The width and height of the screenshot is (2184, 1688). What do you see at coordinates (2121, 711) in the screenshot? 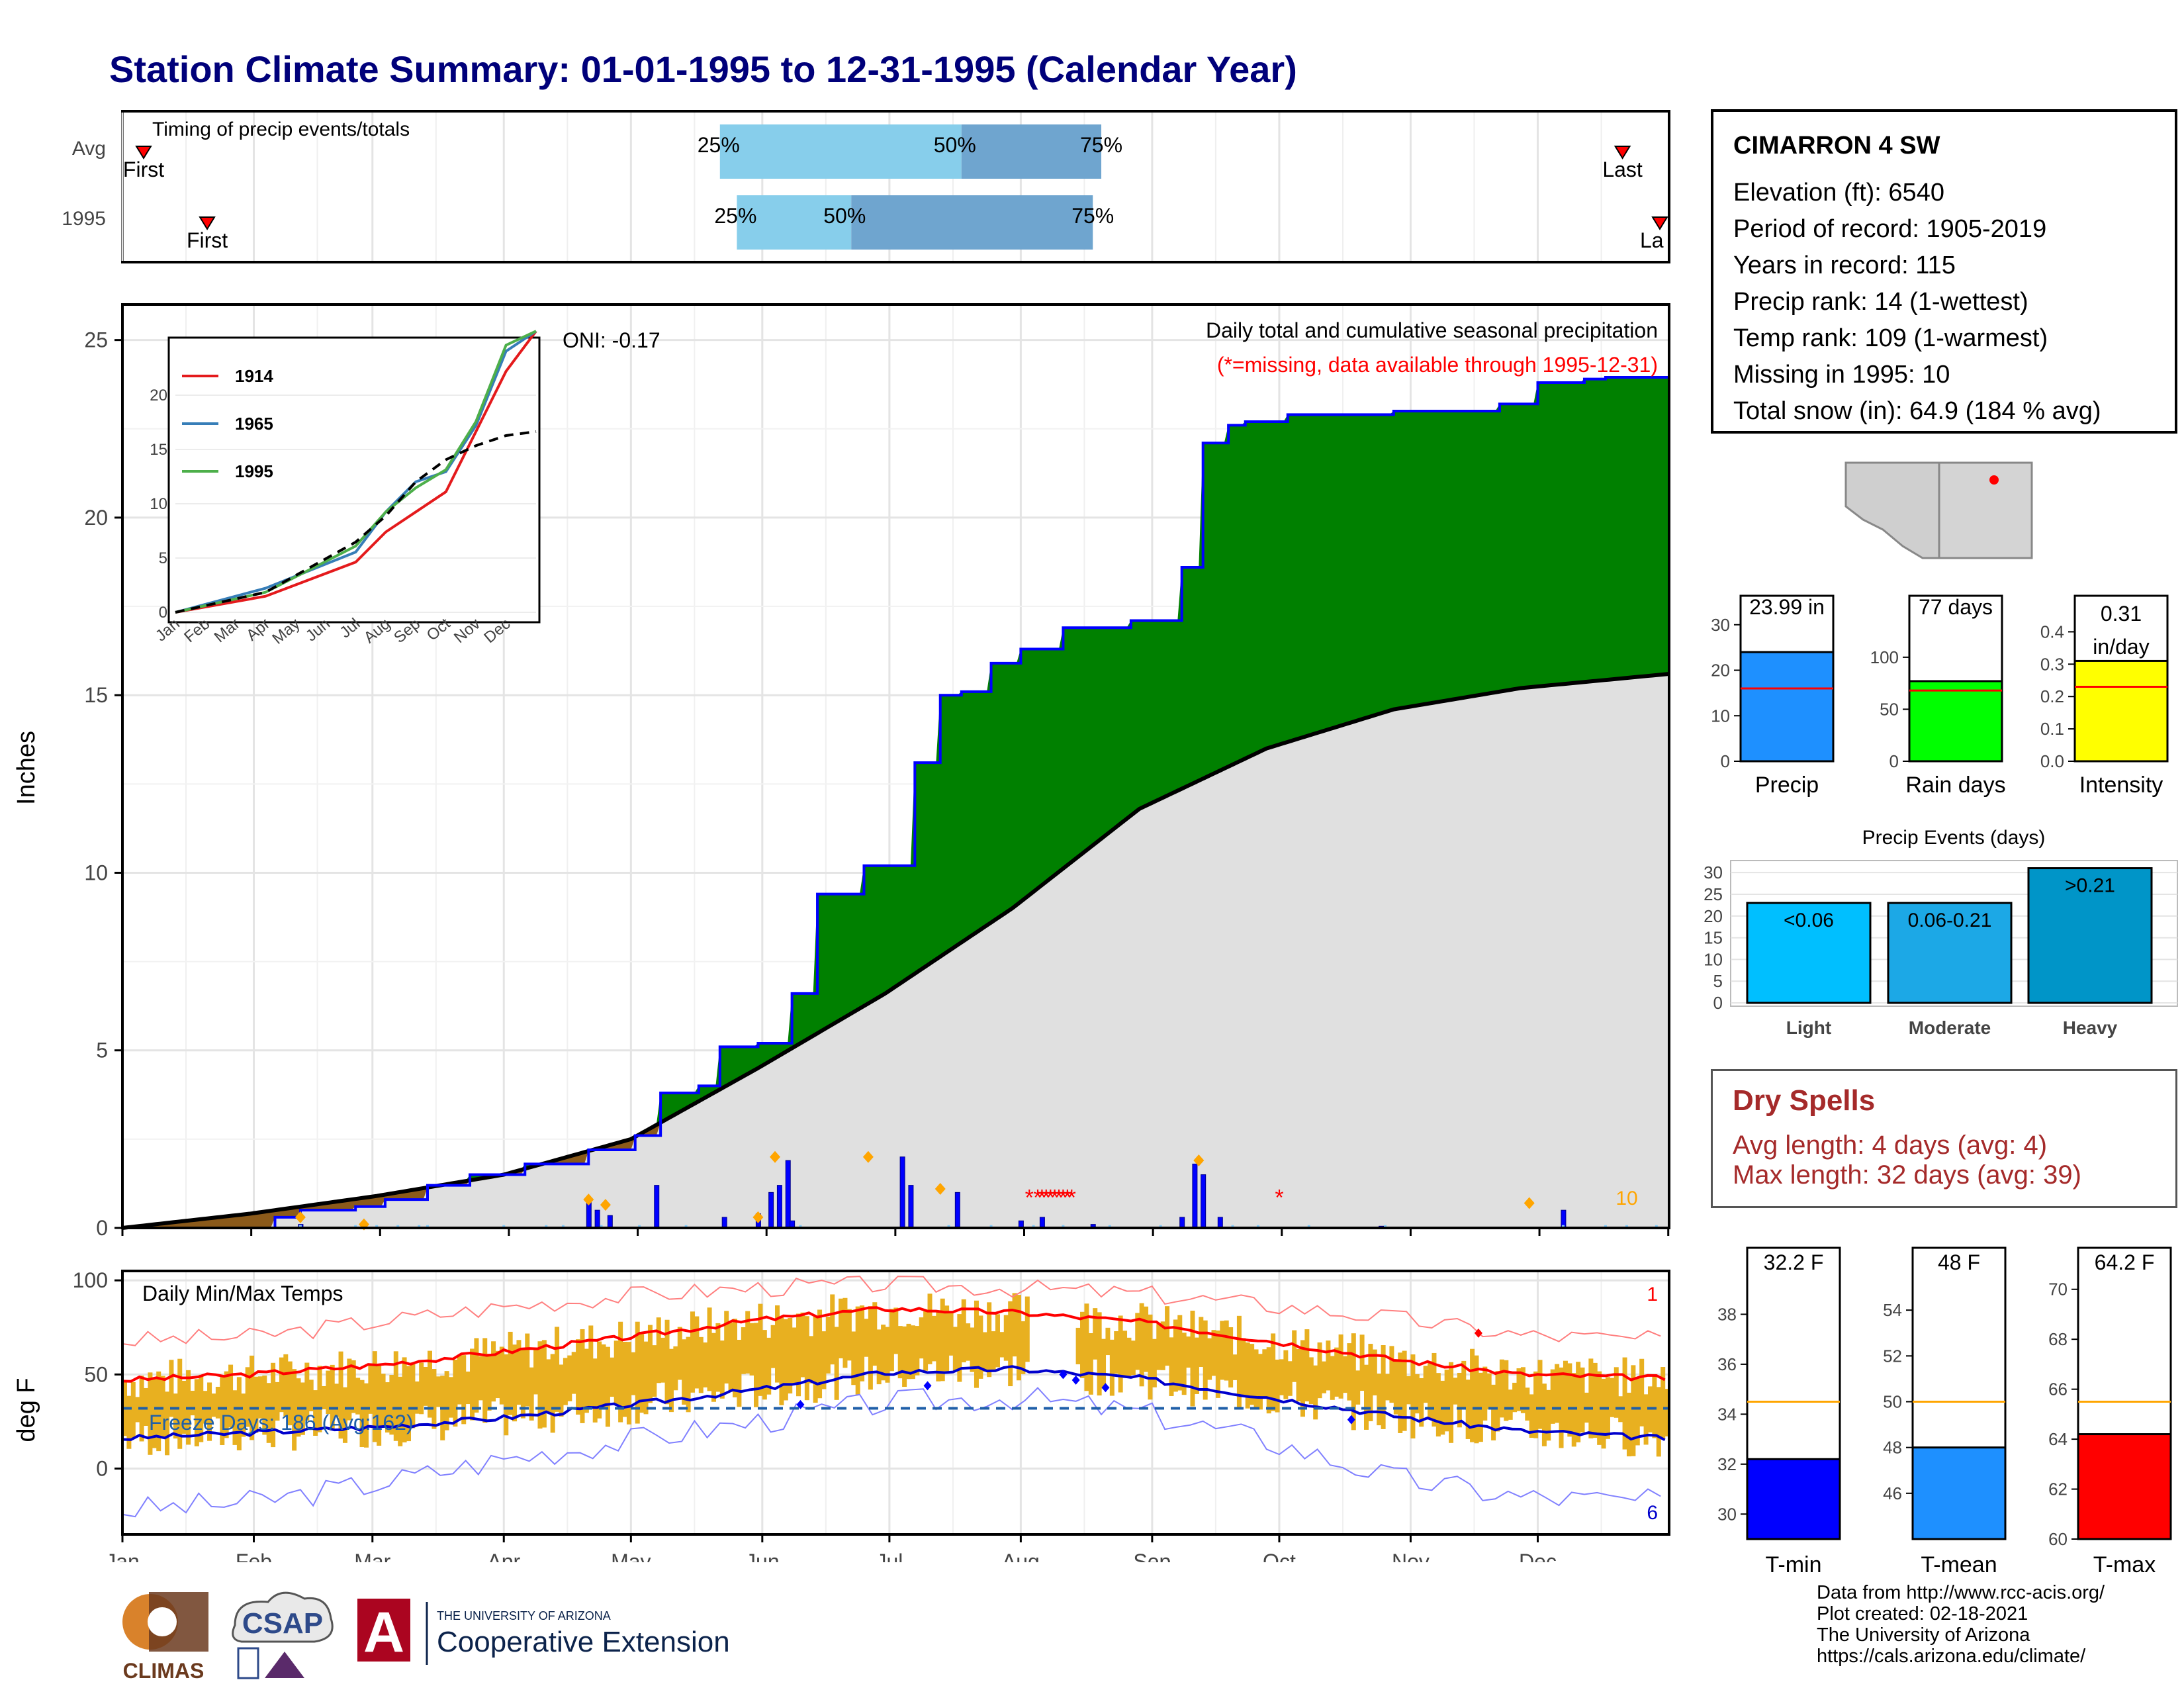
I see `summary-bar` at bounding box center [2121, 711].